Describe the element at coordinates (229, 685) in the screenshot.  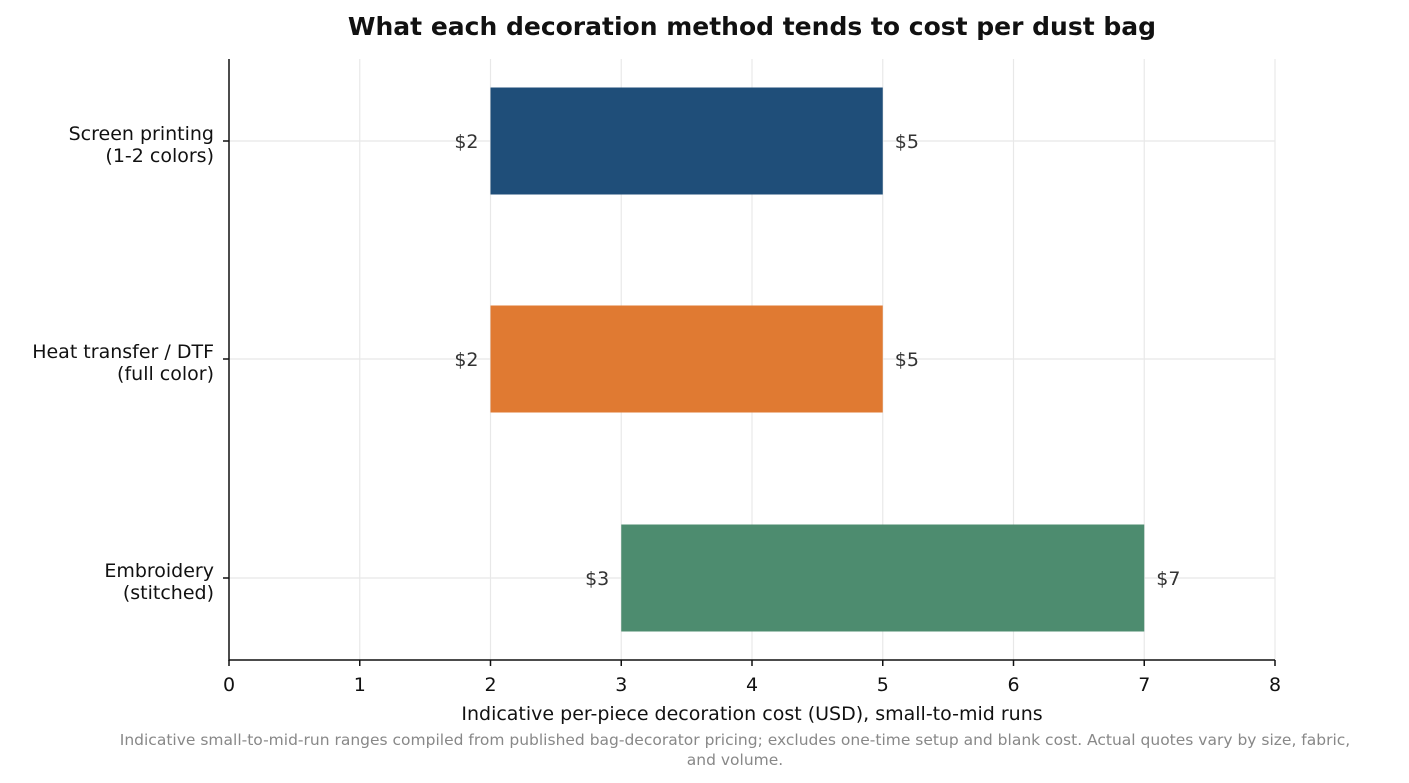
I see `x-tick-label: 0` at that location.